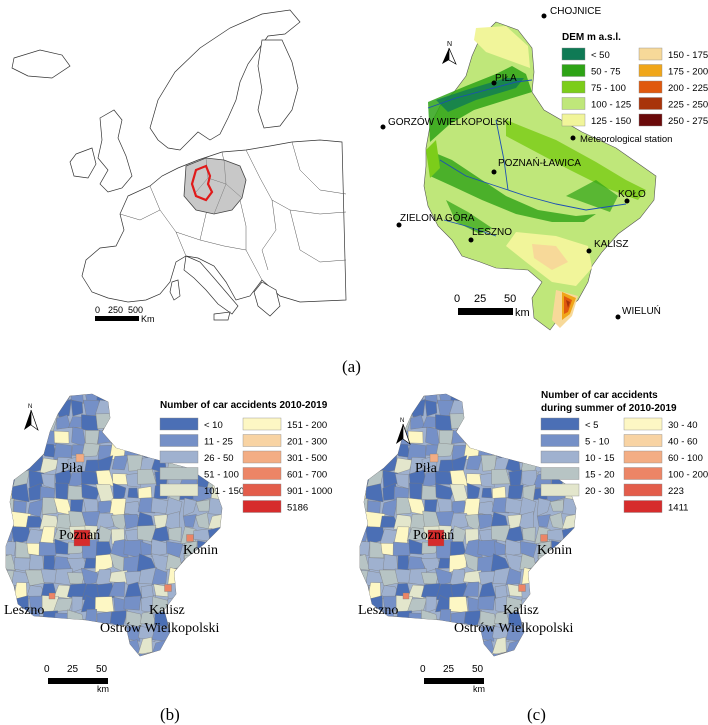 This screenshot has height=725, width=708. I want to click on legend-label: < 50, so click(600, 55).